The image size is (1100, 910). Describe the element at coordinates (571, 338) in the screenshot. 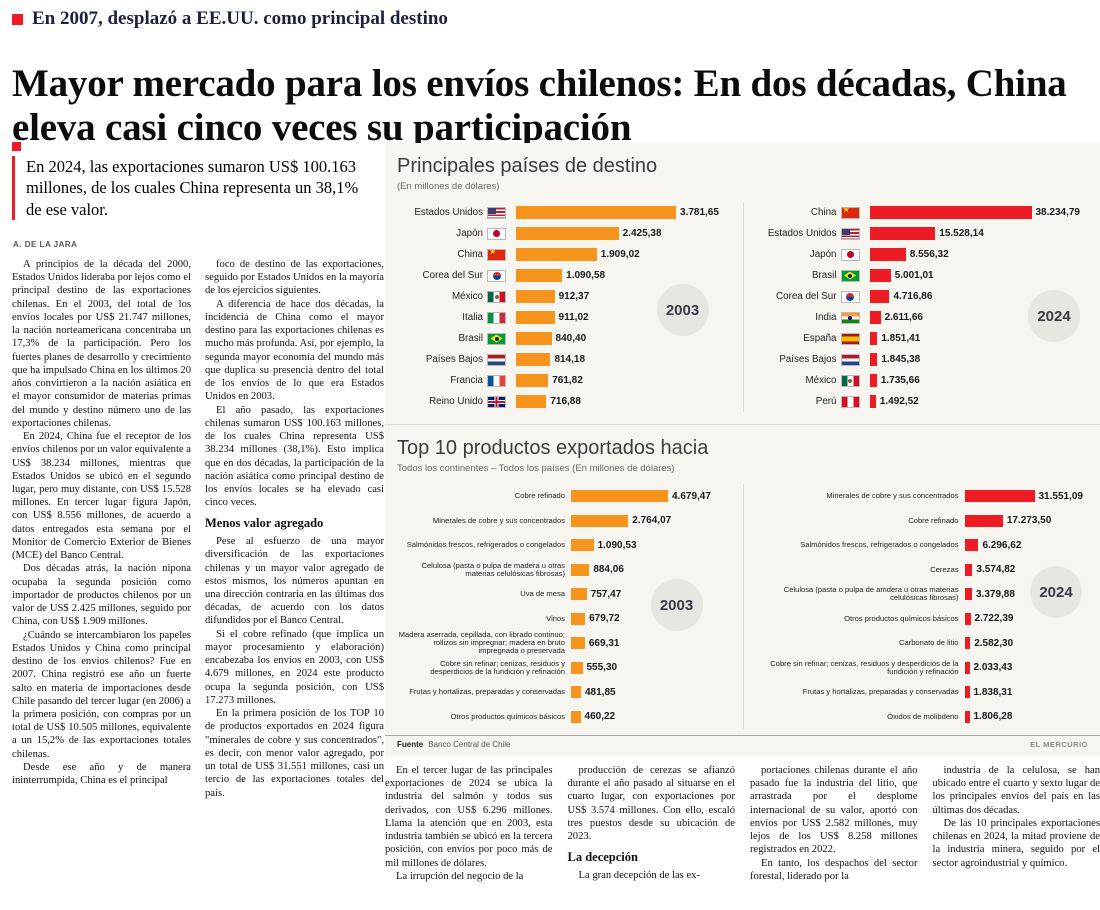

I see `value-label: 840,40` at that location.